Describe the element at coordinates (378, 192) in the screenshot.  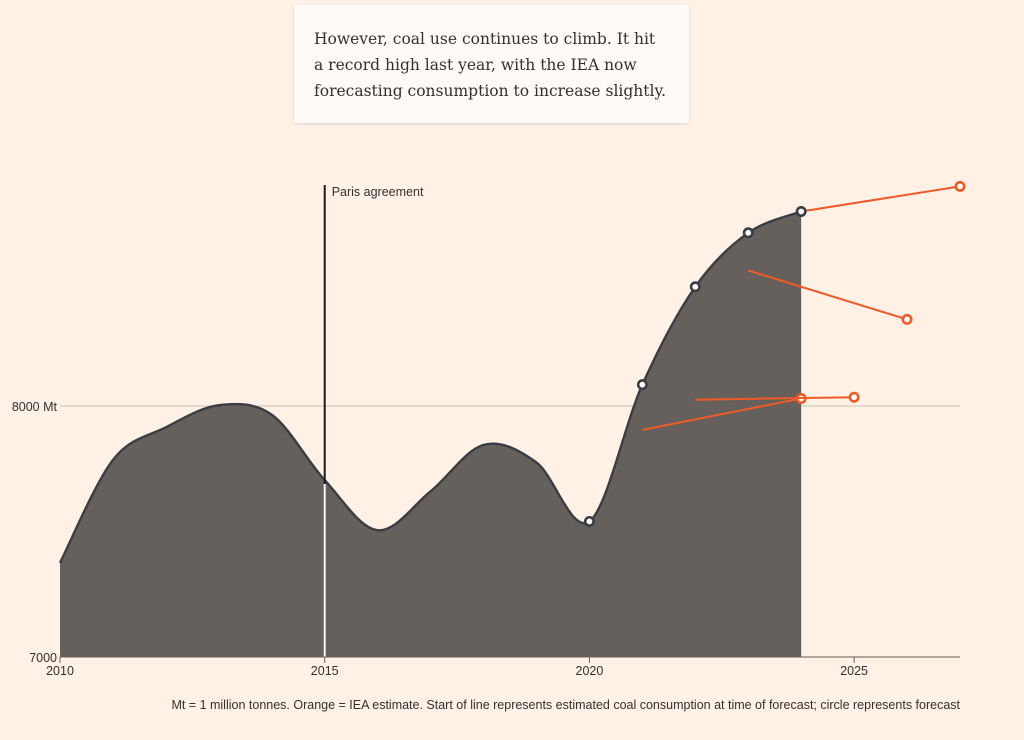
I see `annotation-label: Paris agreement` at that location.